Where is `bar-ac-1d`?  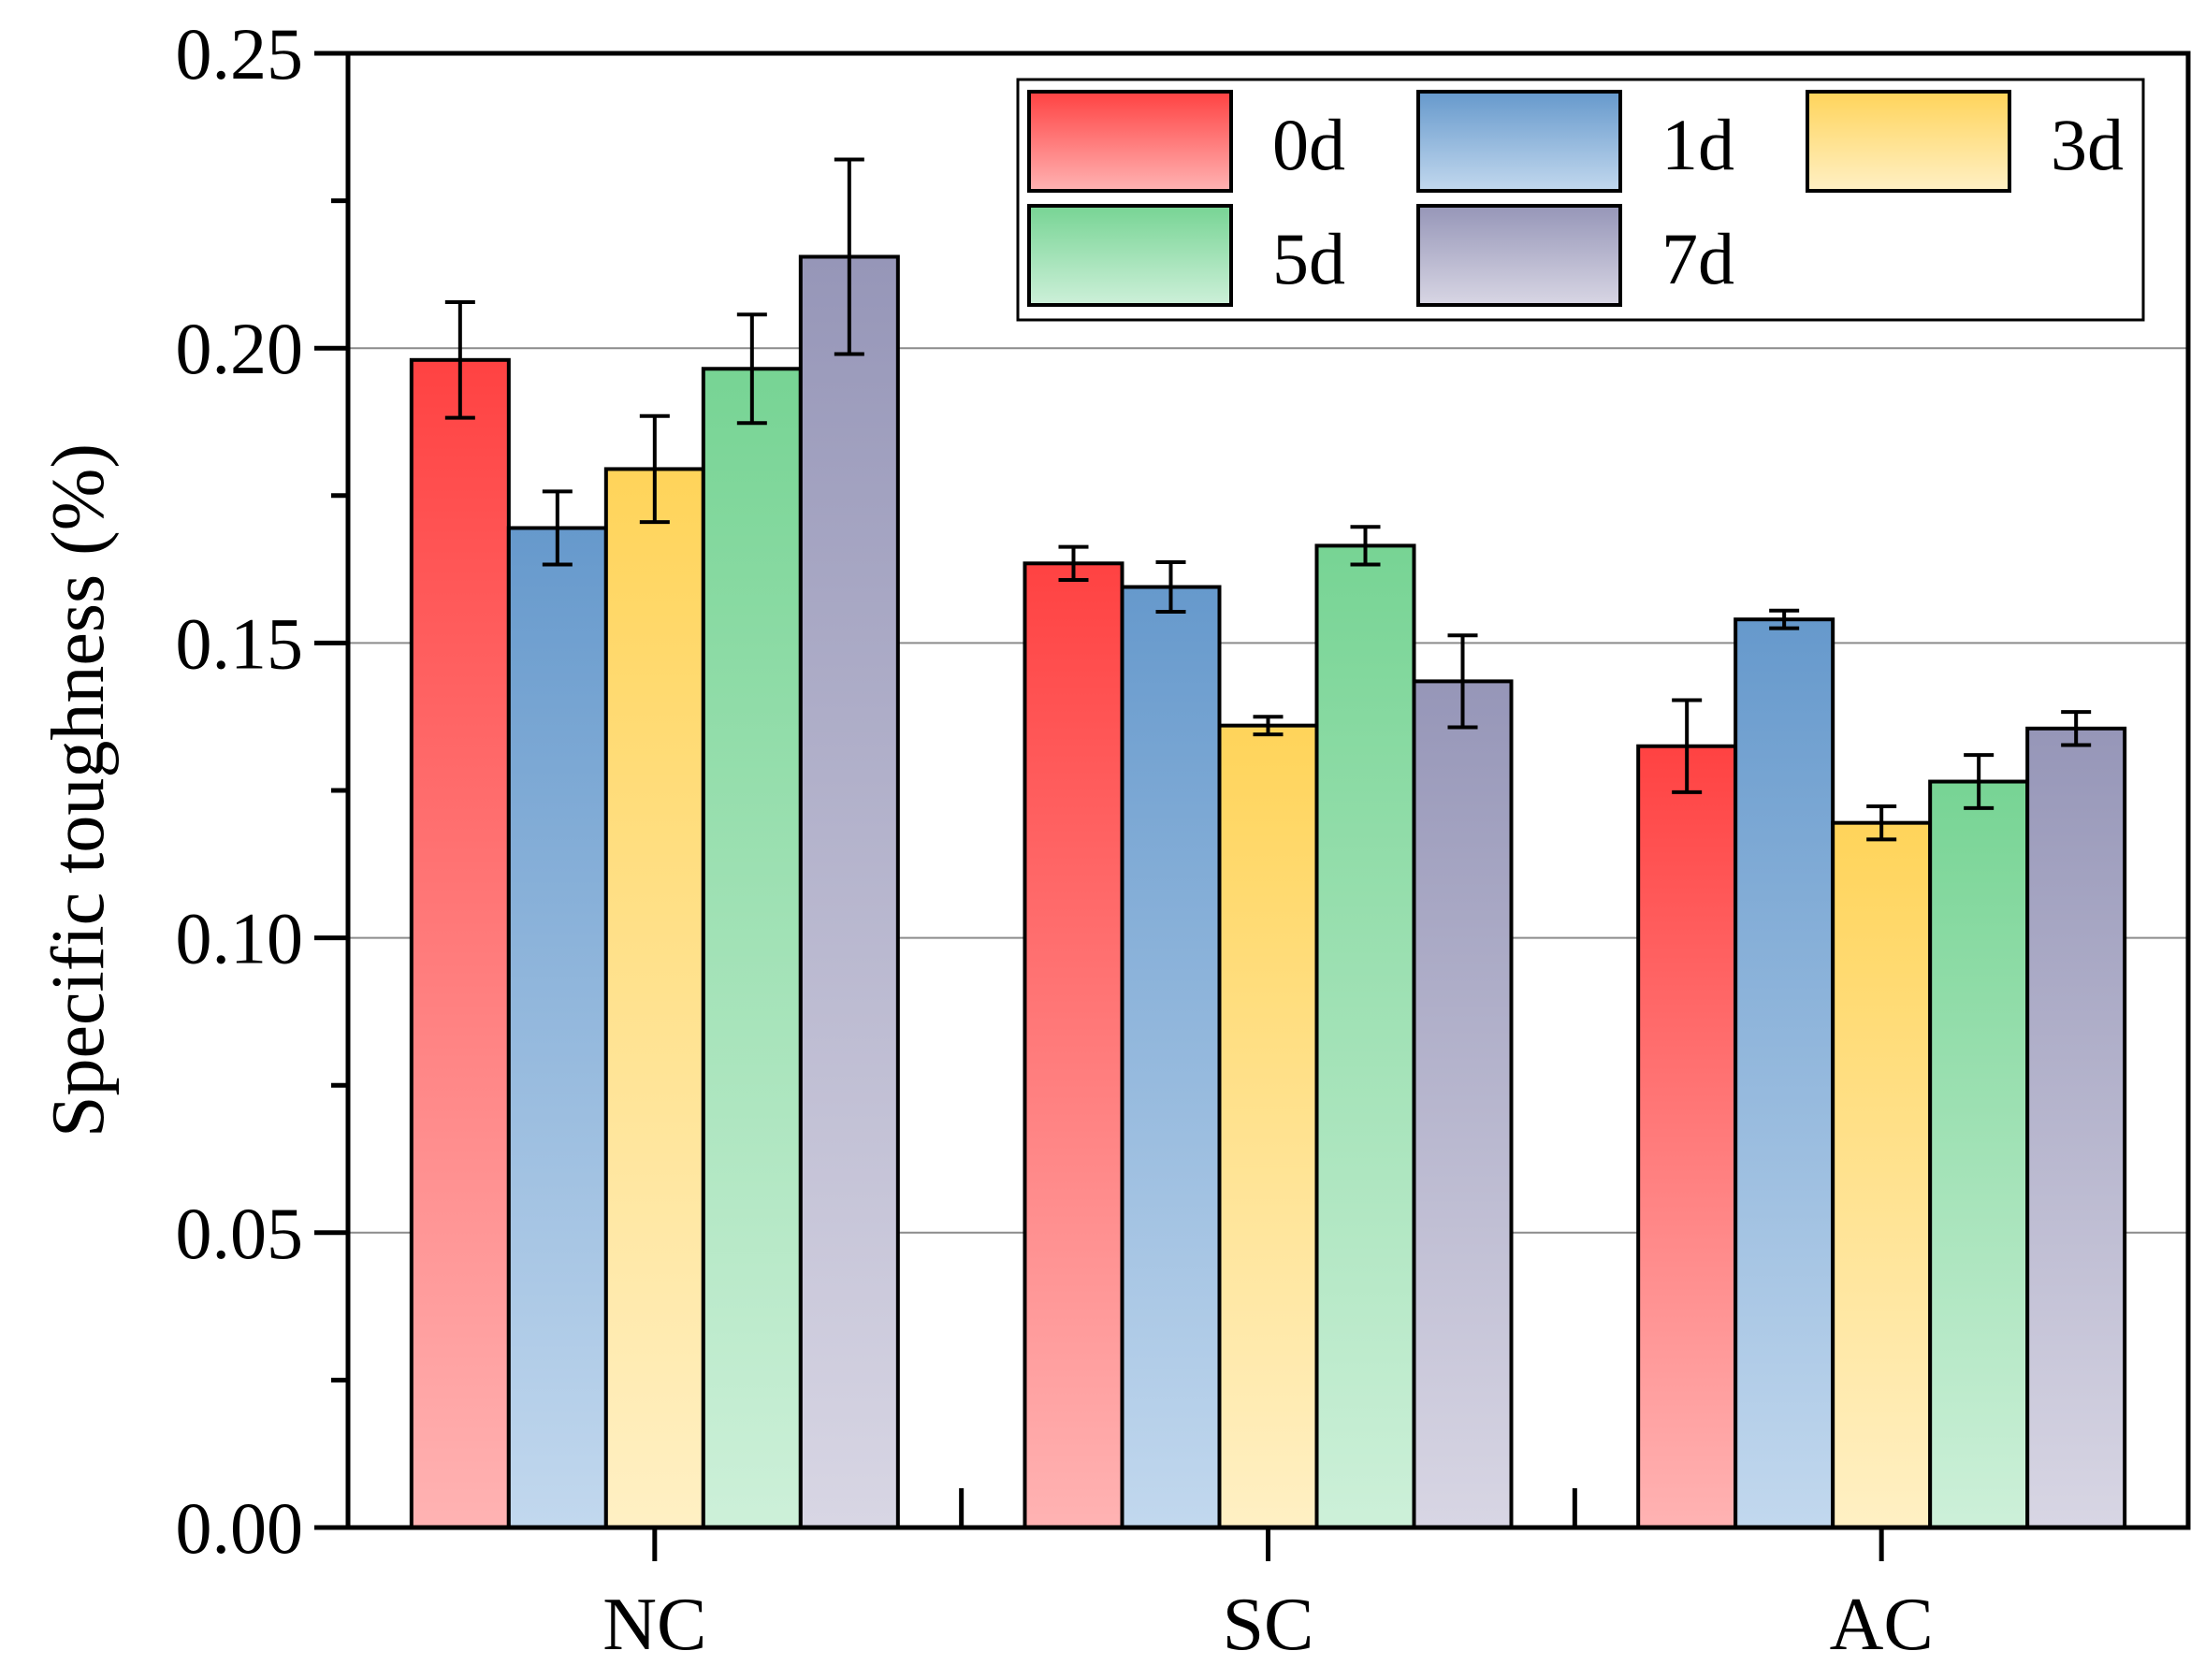
bar-ac-1d is located at coordinates (1784, 1073).